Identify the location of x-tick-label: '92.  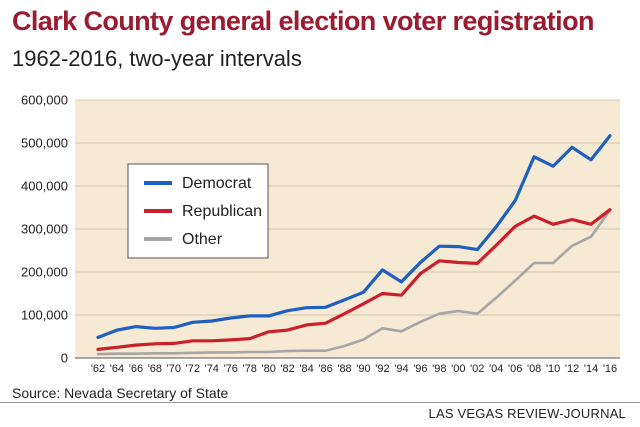
(382, 369).